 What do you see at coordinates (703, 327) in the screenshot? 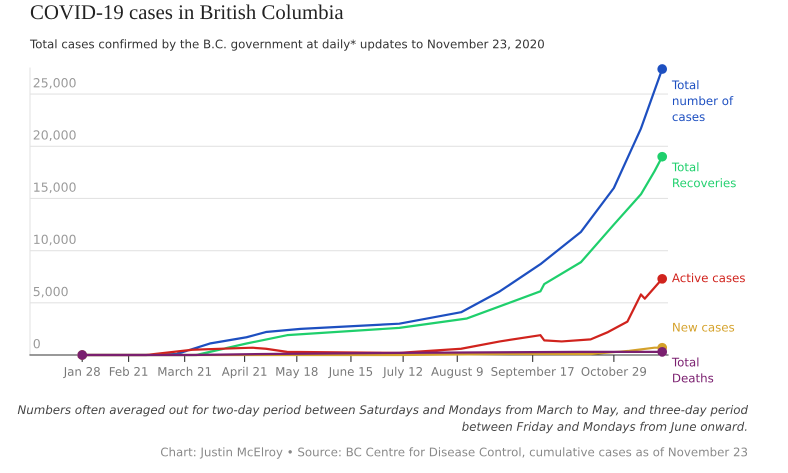
I see `series-label: New cases` at bounding box center [703, 327].